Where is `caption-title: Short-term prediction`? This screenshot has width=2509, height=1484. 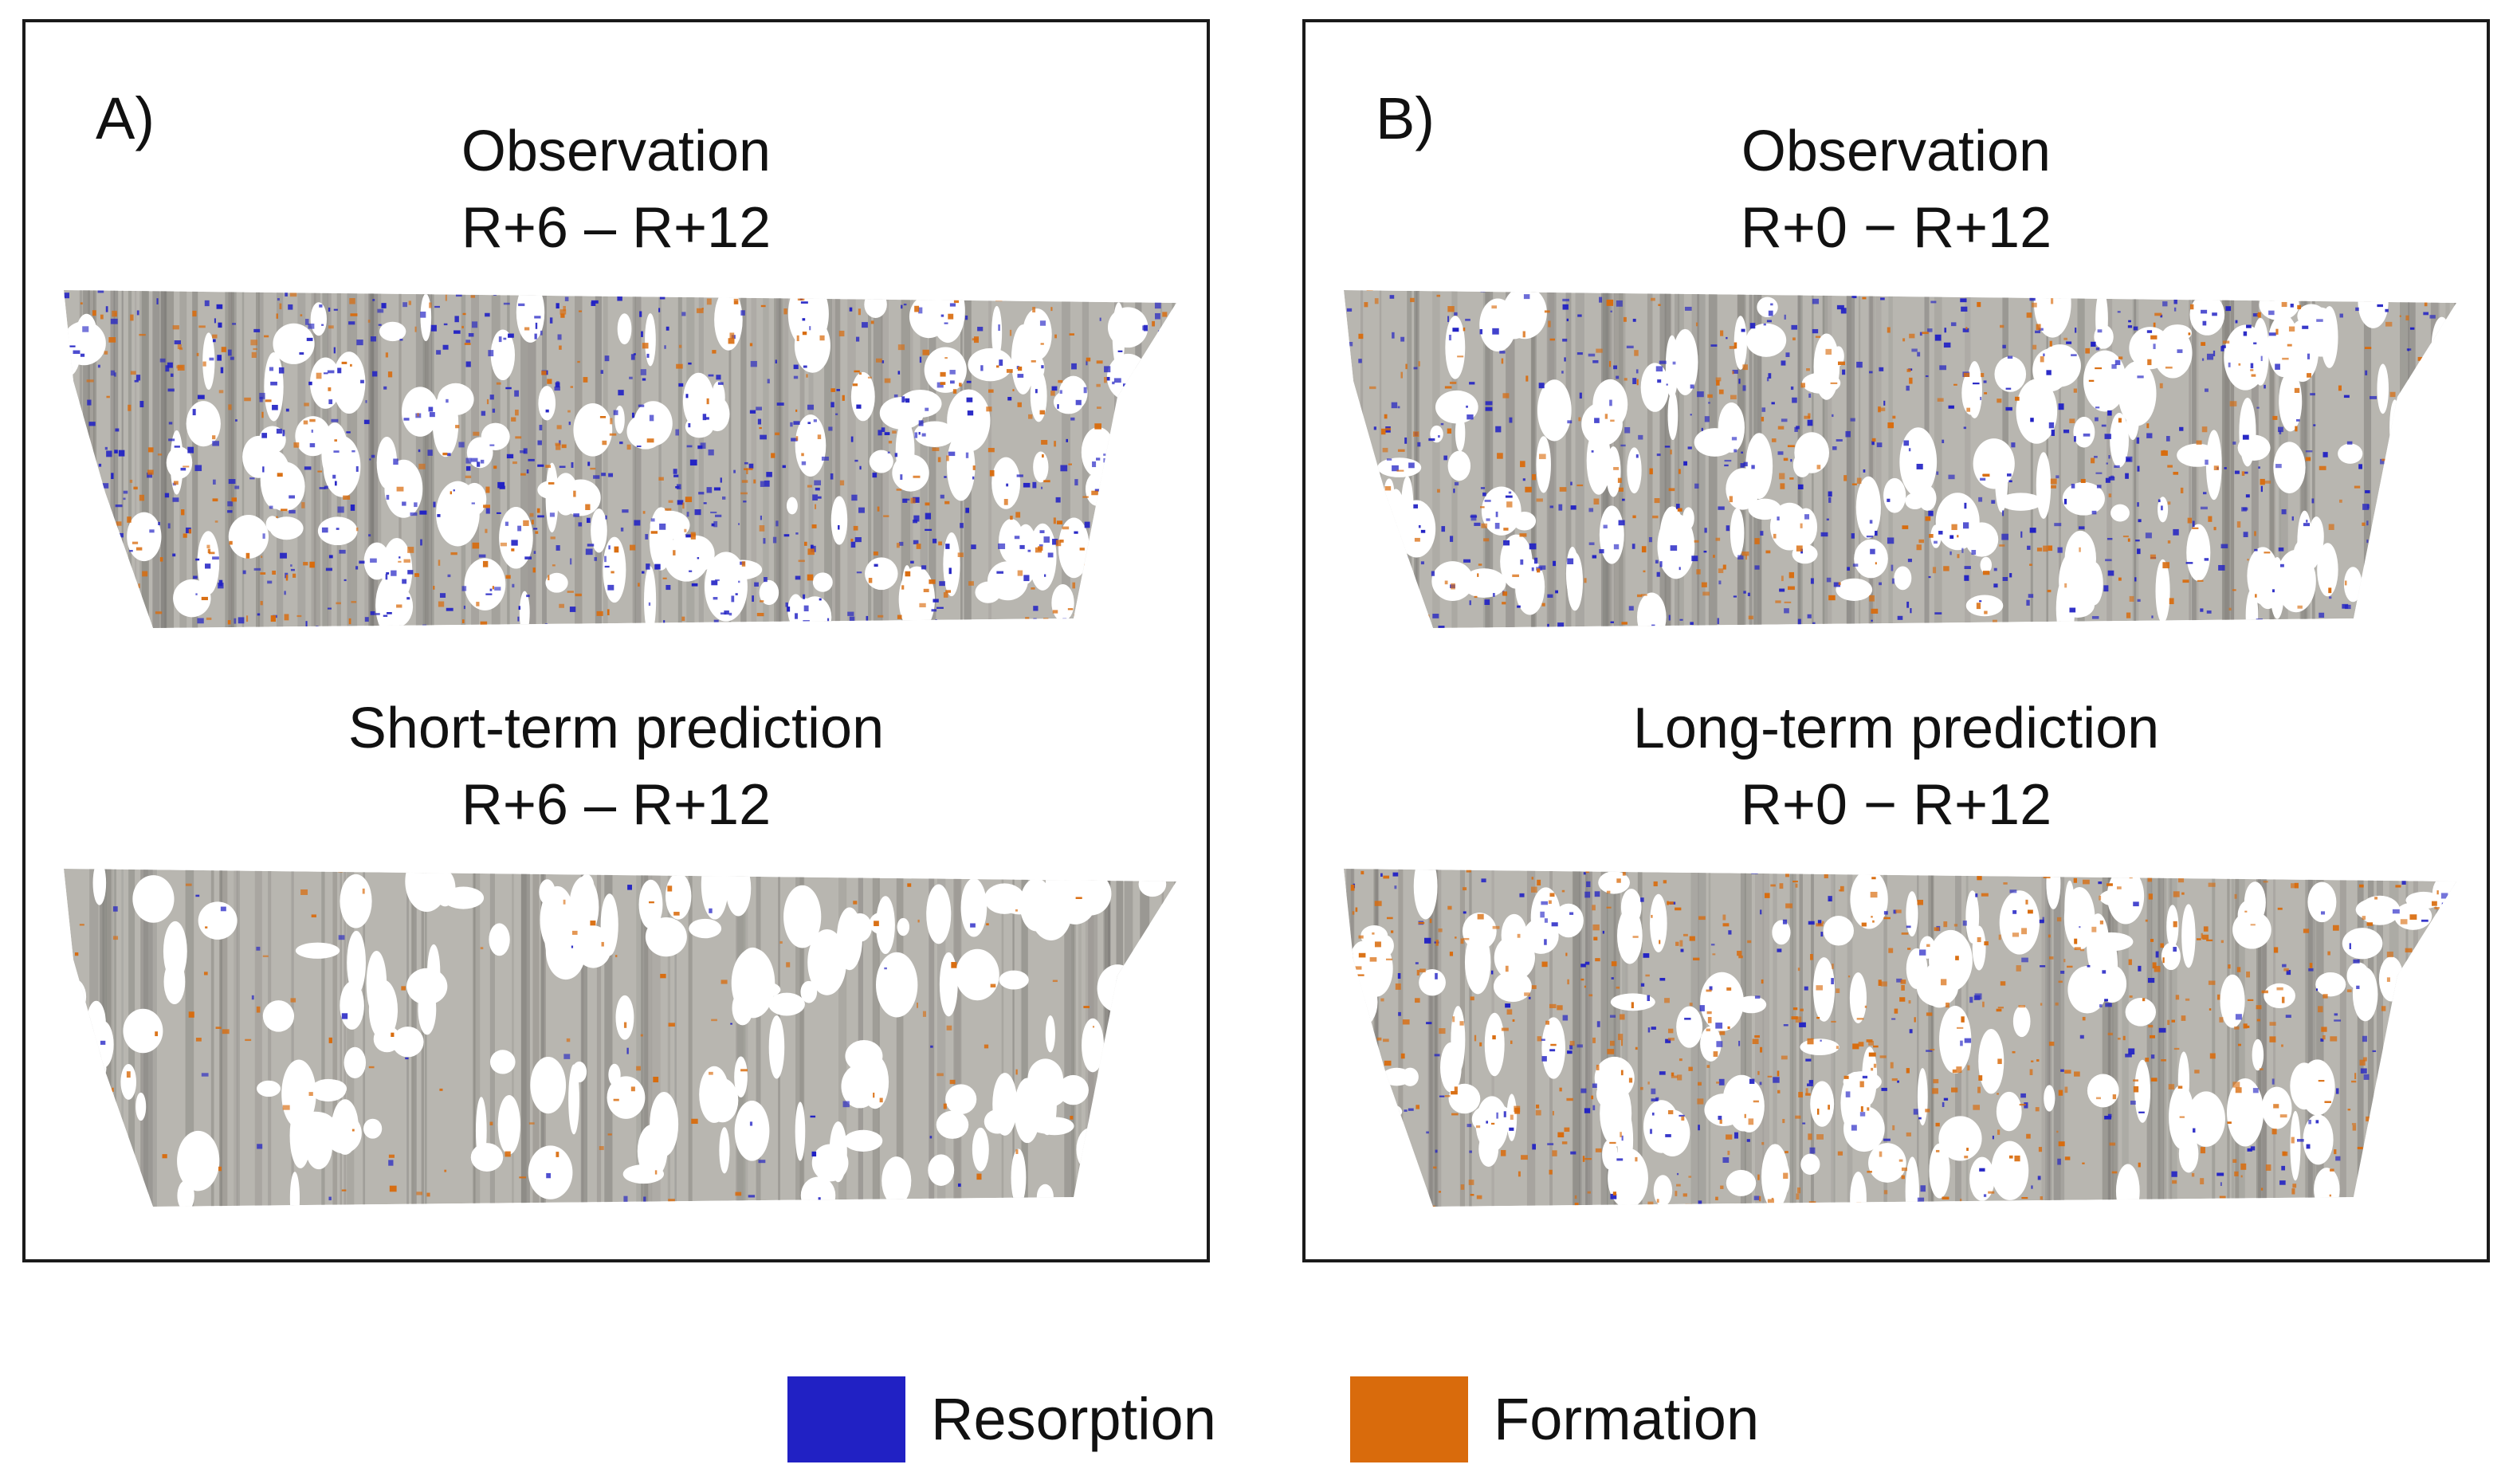
caption-title: Short-term prediction is located at coordinates (616, 728).